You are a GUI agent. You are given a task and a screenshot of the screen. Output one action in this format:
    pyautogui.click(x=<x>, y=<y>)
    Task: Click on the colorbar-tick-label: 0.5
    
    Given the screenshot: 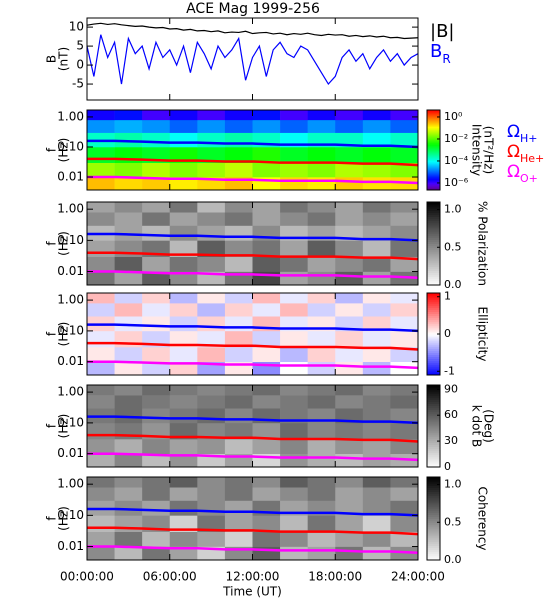 What is the action you would take?
    pyautogui.click(x=453, y=246)
    